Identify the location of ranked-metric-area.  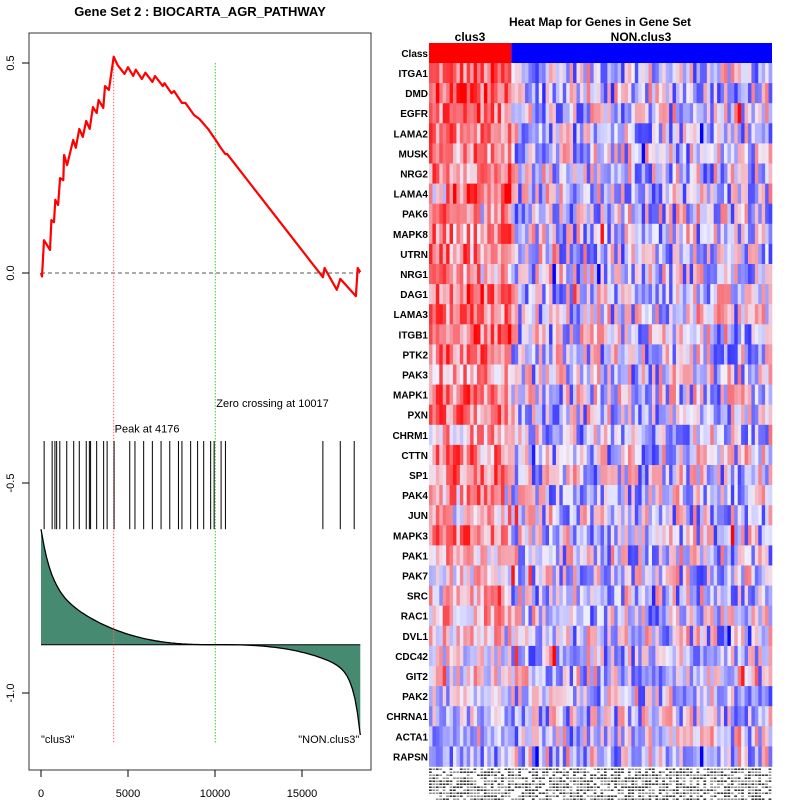
(200, 632).